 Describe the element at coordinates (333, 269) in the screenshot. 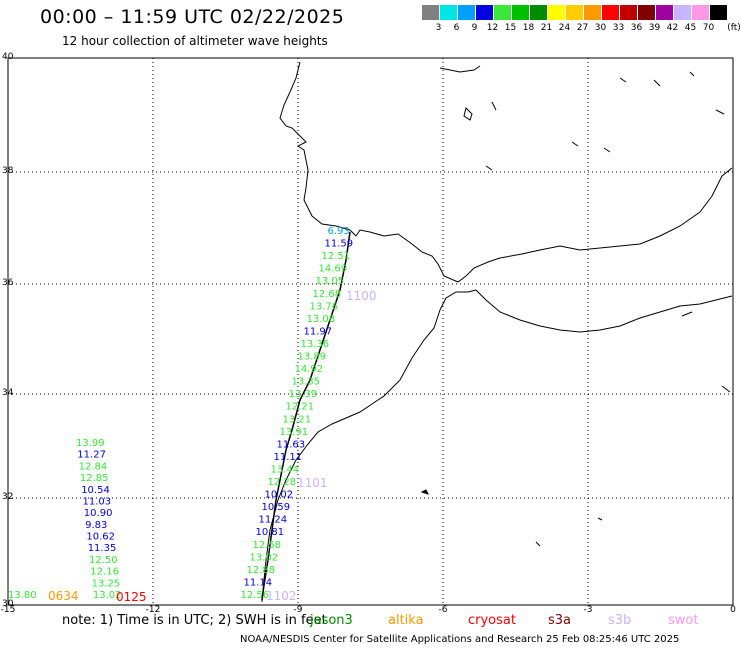

I see `swh-value-label: 14.69` at that location.